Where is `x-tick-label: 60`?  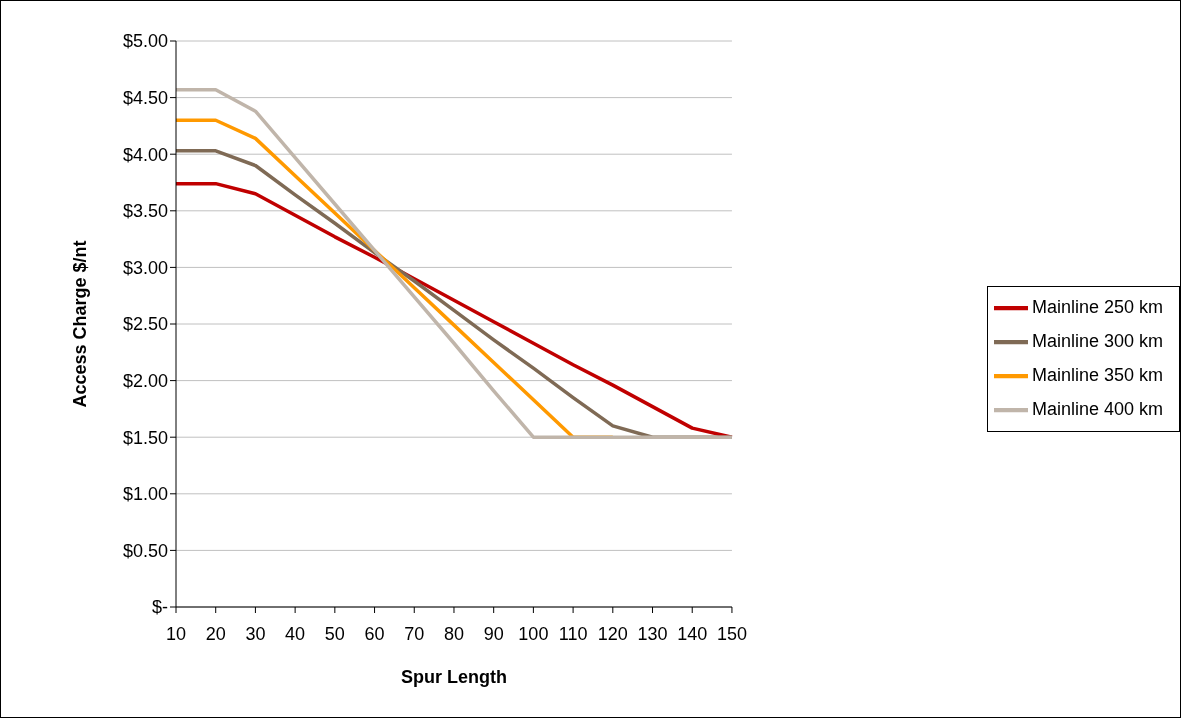
x-tick-label: 60 is located at coordinates (374, 633).